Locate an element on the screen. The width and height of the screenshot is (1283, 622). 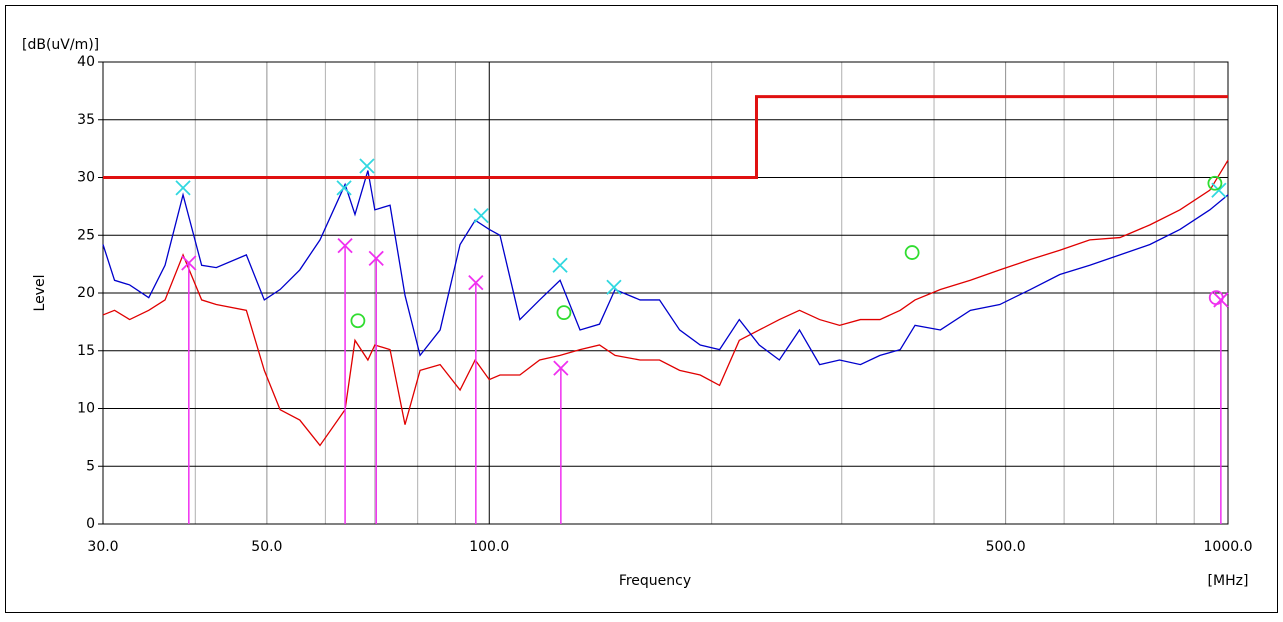
y-tick-label: 35 is located at coordinates (86, 120).